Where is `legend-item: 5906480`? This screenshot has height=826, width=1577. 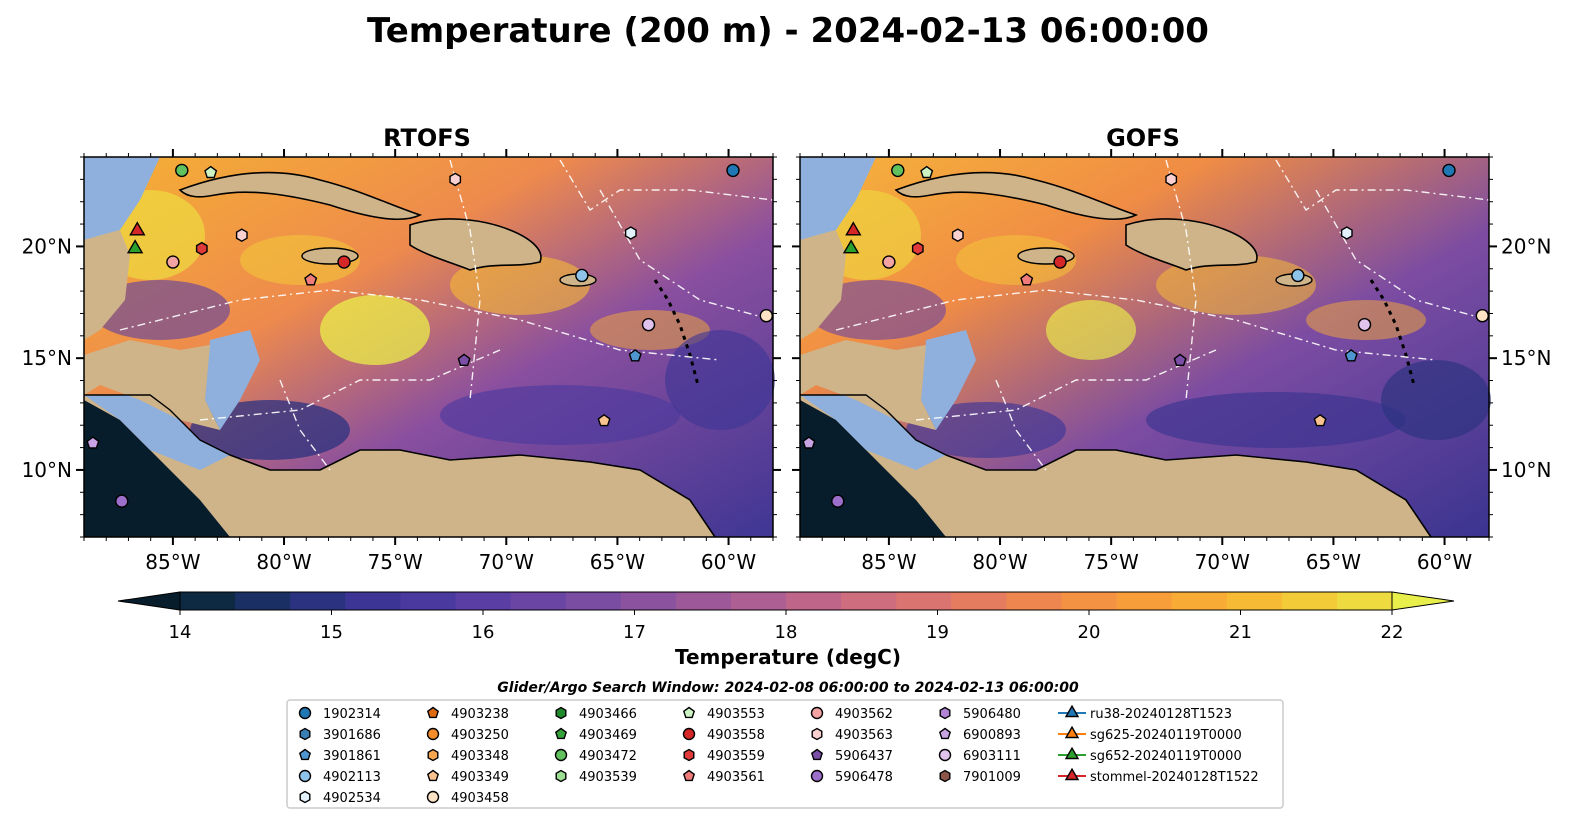
legend-item: 5906480 is located at coordinates (980, 714).